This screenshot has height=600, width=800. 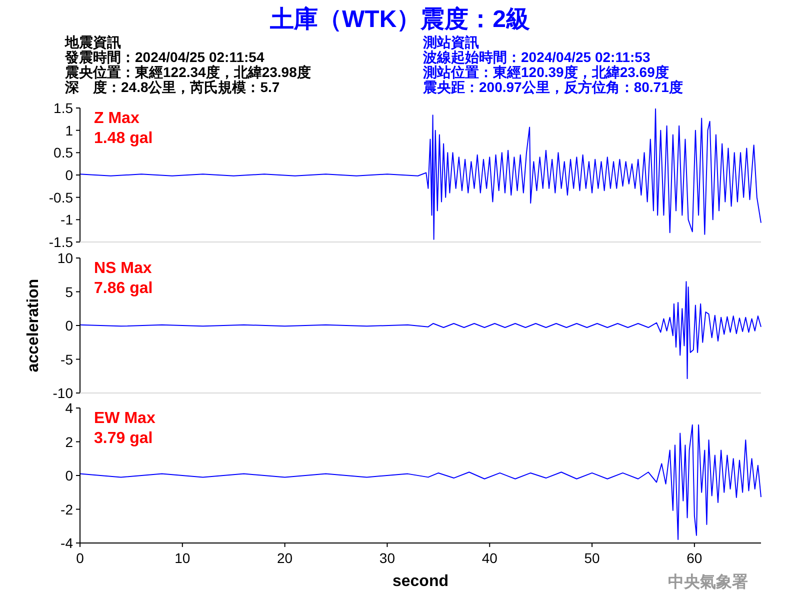 What do you see at coordinates (546, 72) in the screenshot?
I see `annotation: 測站位置：東經120.39度，北緯23.69度` at bounding box center [546, 72].